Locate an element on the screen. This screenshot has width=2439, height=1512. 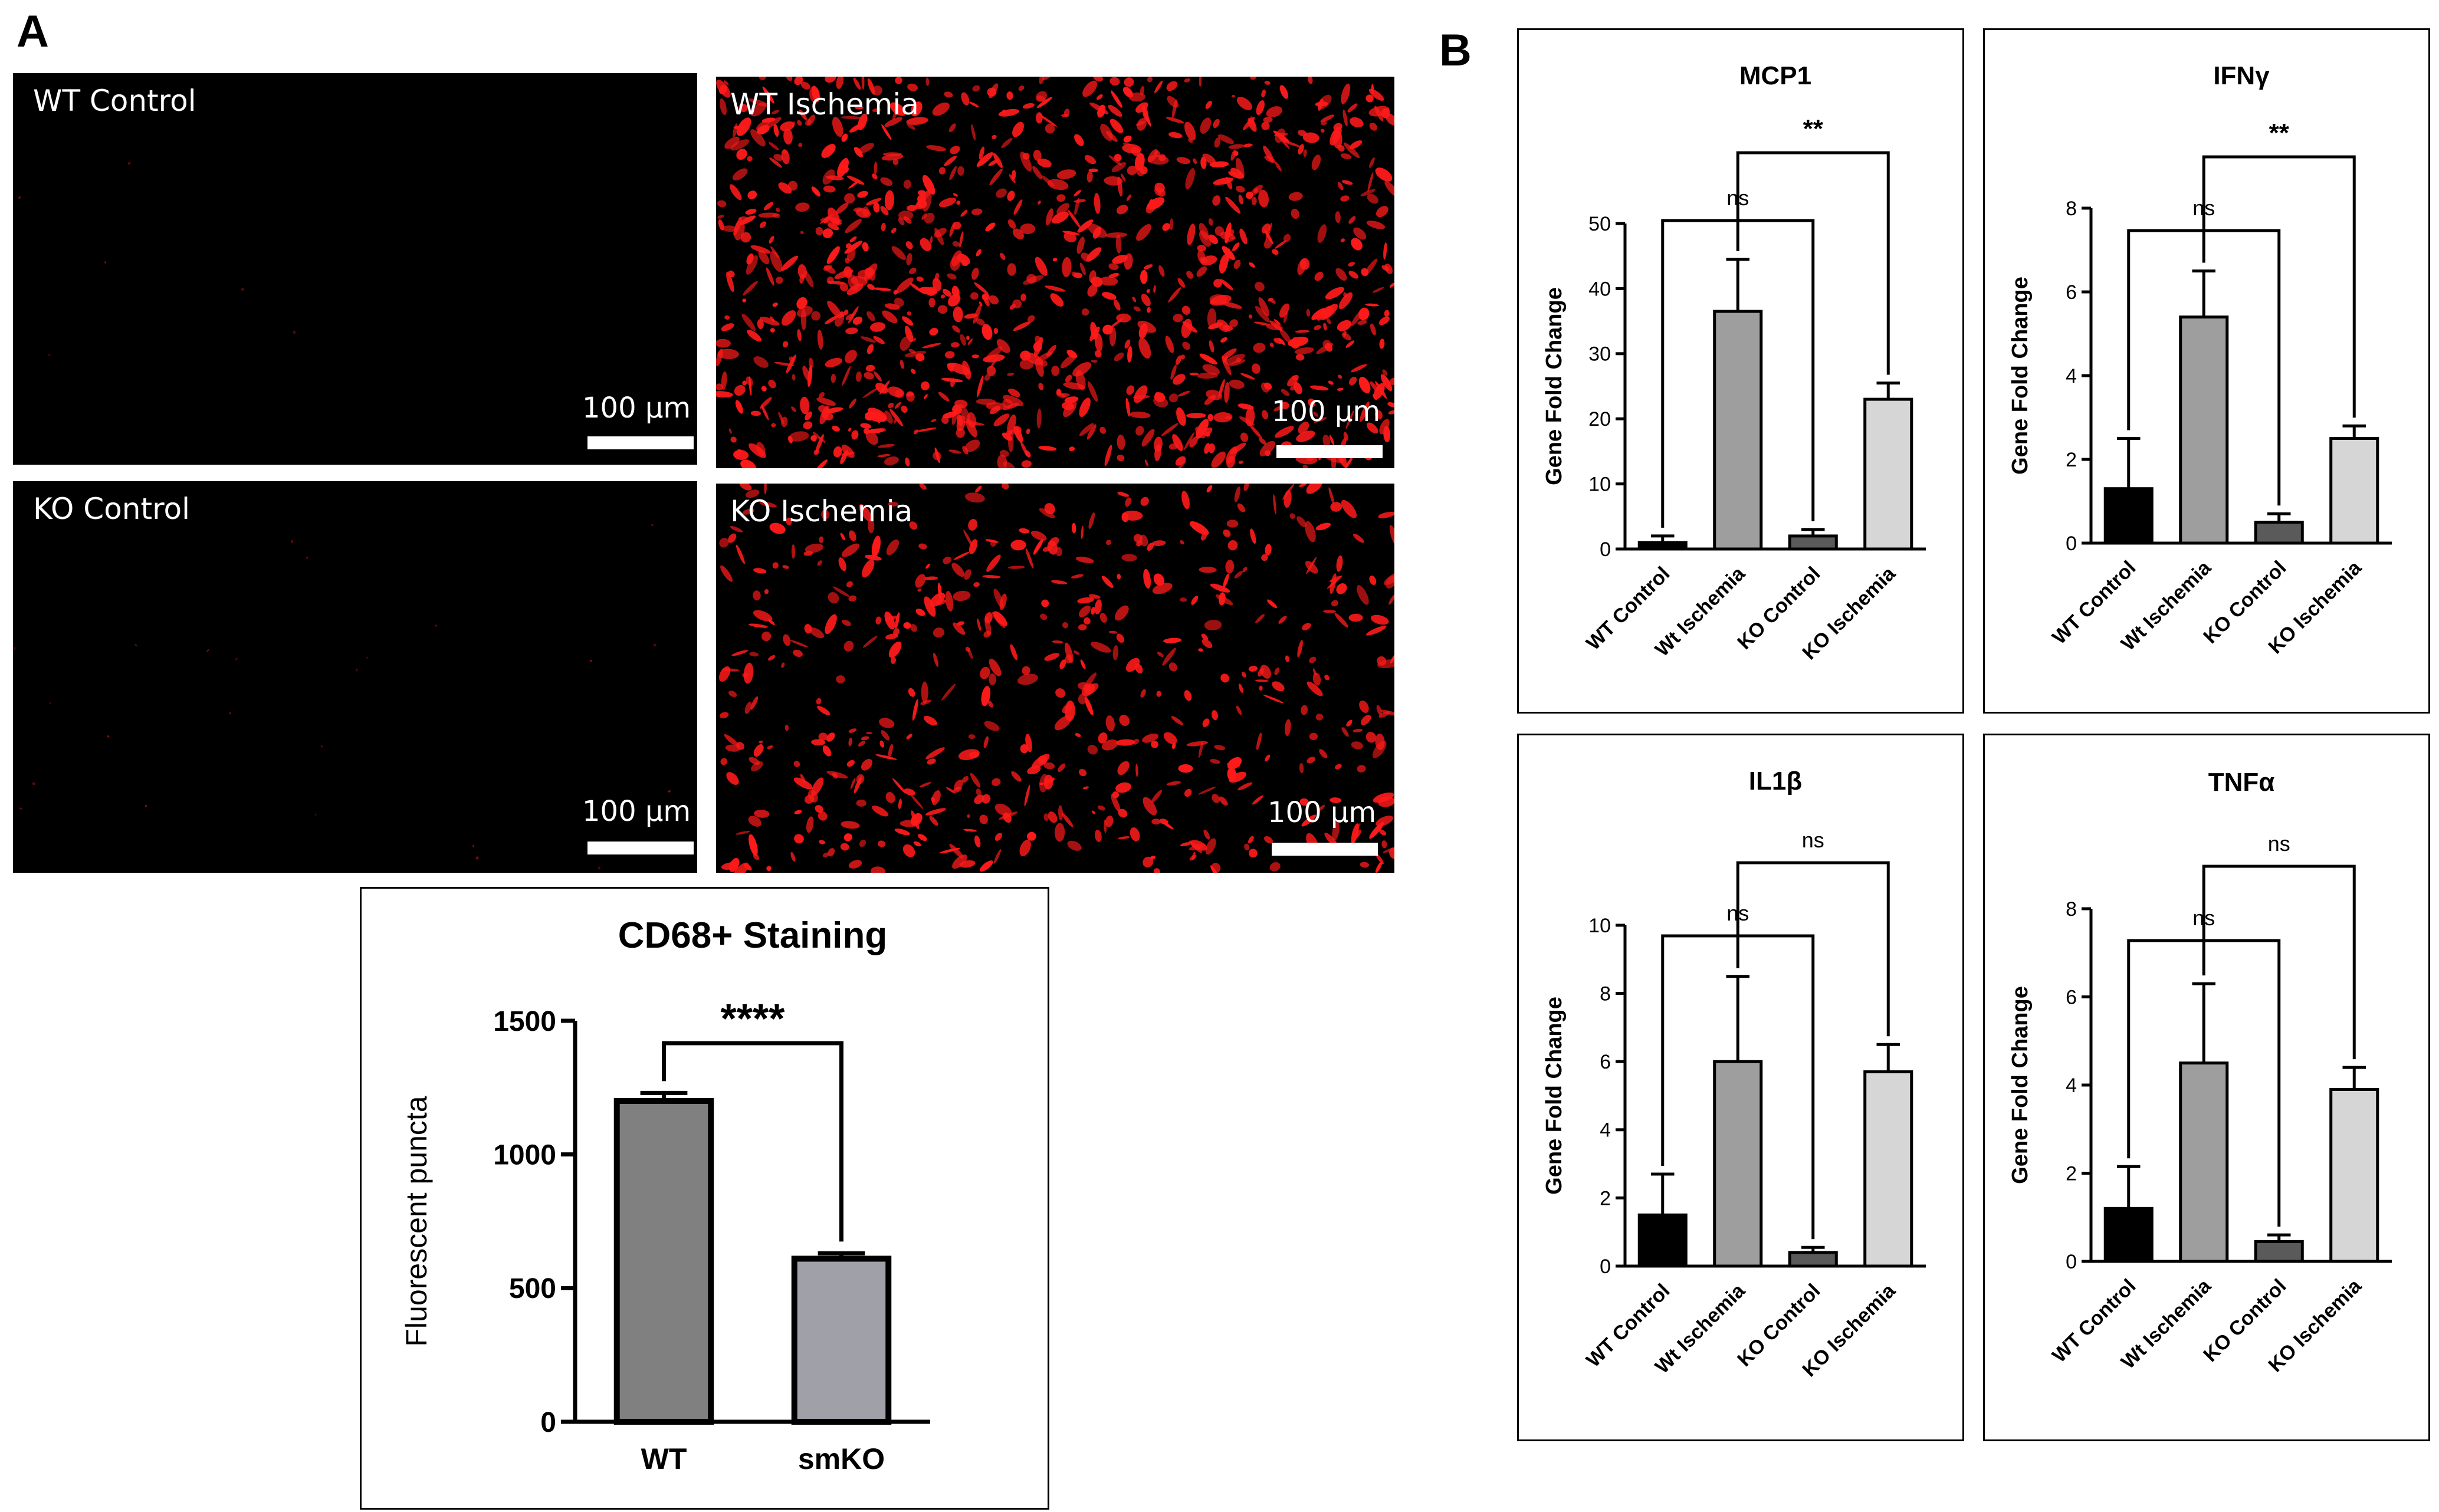
micrograph-label: WT Ischemia is located at coordinates (824, 104).